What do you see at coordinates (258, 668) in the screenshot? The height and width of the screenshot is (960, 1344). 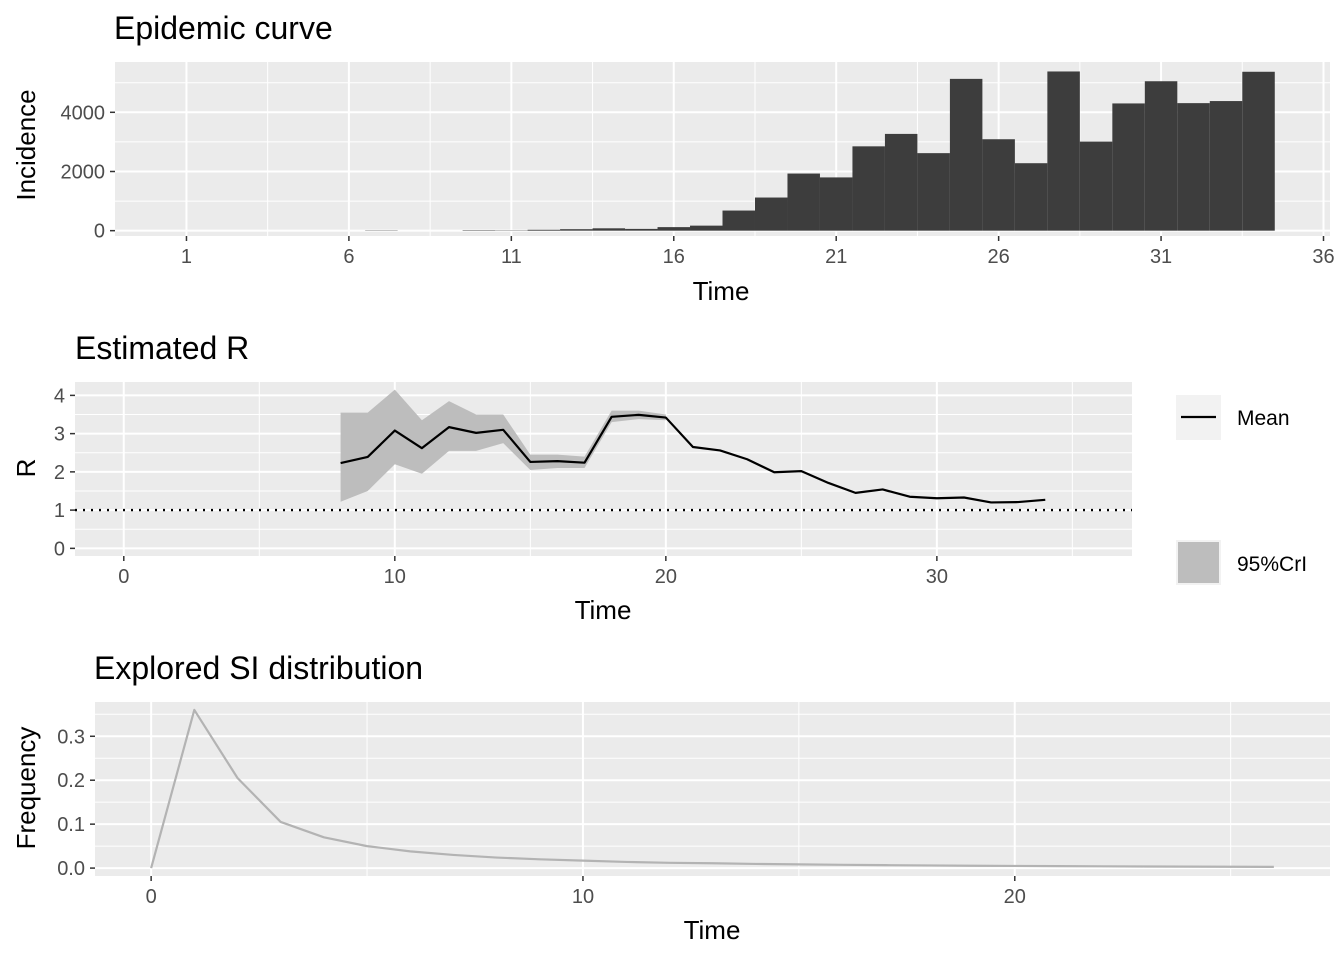 I see `si-distribution-title: Explored SI distribution` at bounding box center [258, 668].